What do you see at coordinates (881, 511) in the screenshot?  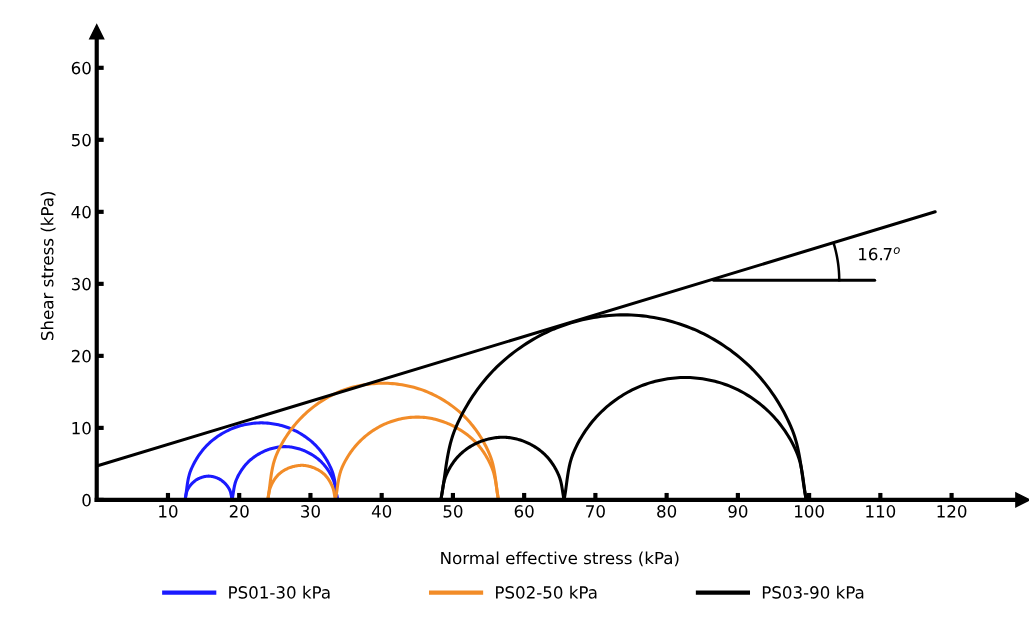 I see `x-tick-label: 110` at bounding box center [881, 511].